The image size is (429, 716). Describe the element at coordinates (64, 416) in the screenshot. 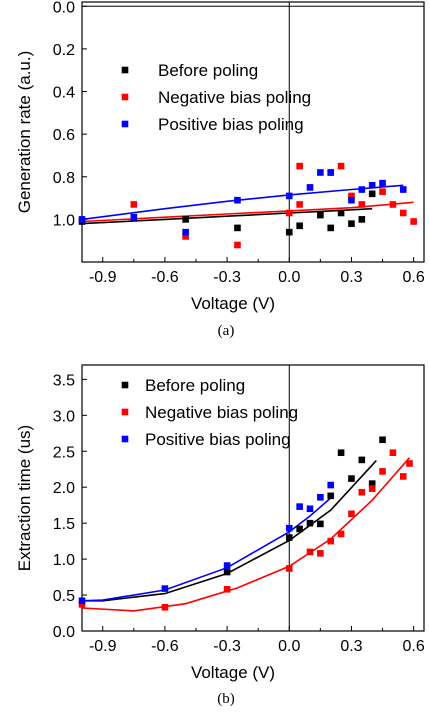

I see `y-tick-label: 3.0` at that location.